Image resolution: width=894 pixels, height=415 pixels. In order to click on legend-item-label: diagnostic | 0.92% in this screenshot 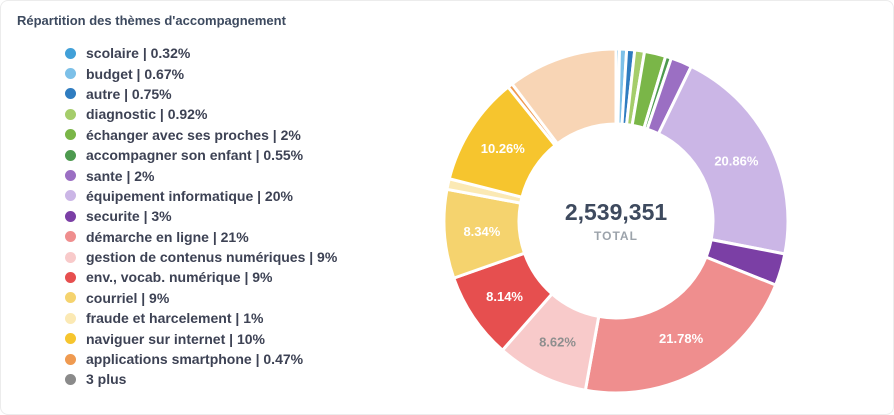, I will do `click(147, 114)`.